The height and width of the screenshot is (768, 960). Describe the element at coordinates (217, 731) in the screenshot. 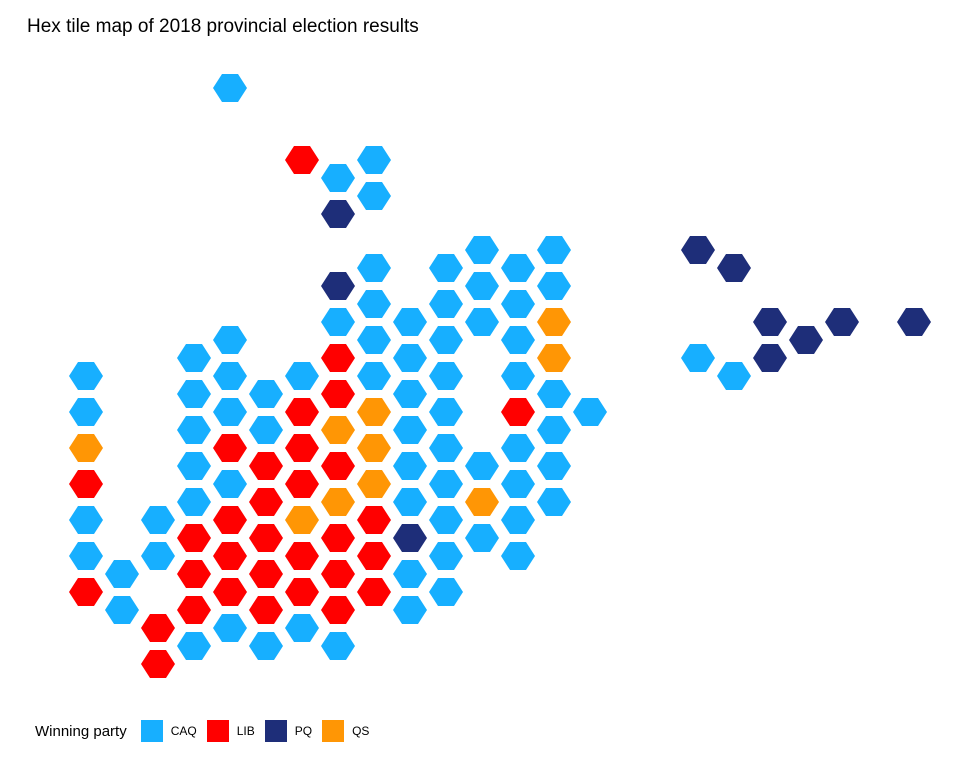

I see `legend-swatch-lib` at that location.